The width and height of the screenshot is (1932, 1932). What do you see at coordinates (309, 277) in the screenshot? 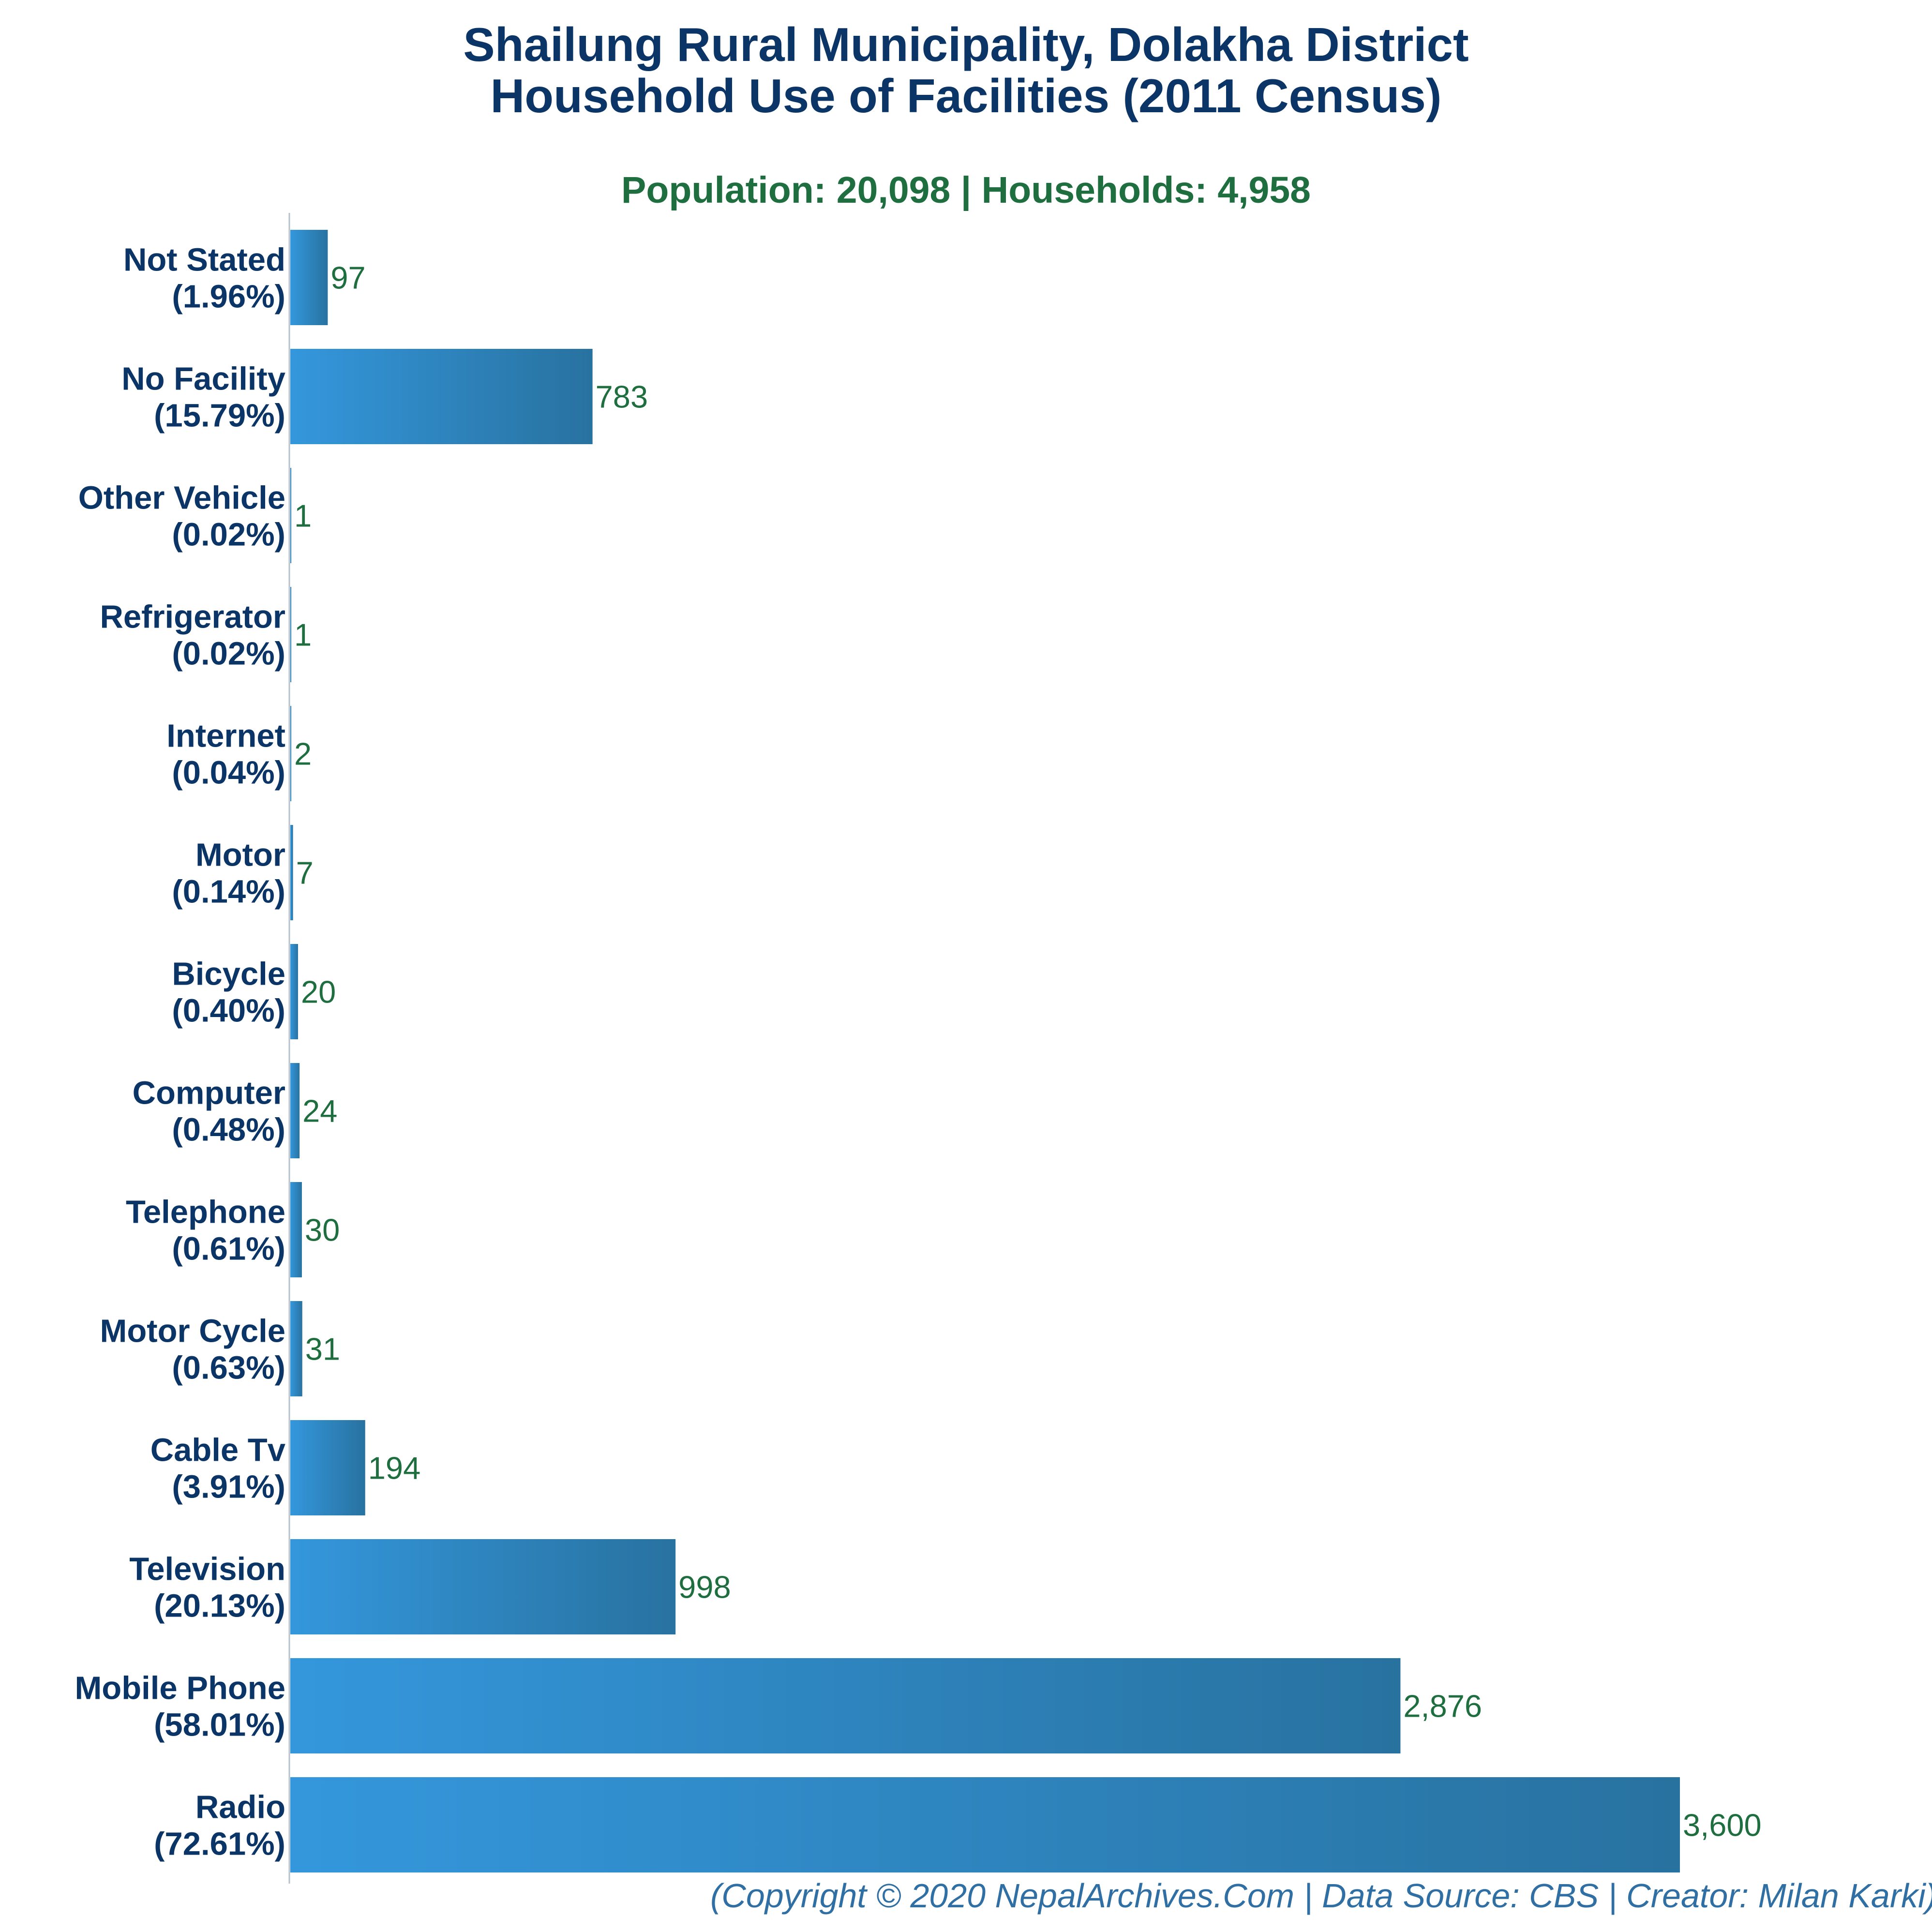
I see `bar-not-stated` at bounding box center [309, 277].